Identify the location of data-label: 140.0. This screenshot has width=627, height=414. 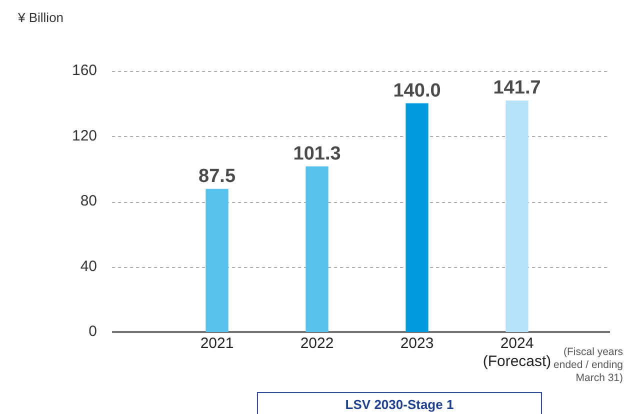
(417, 91).